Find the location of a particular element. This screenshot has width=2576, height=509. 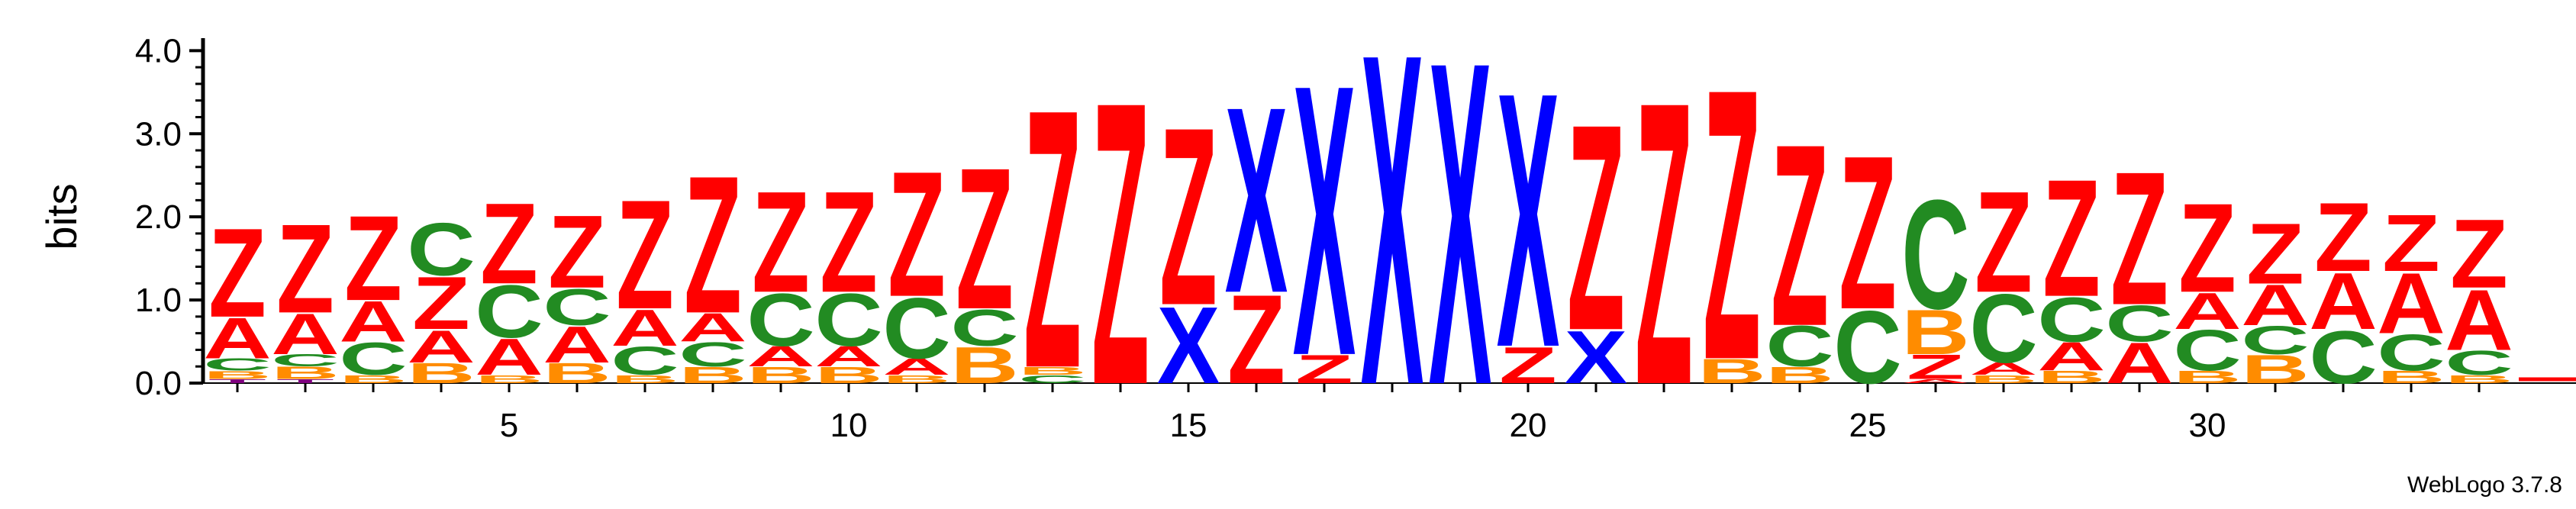

y-tick-label: 1.0 is located at coordinates (158, 300).